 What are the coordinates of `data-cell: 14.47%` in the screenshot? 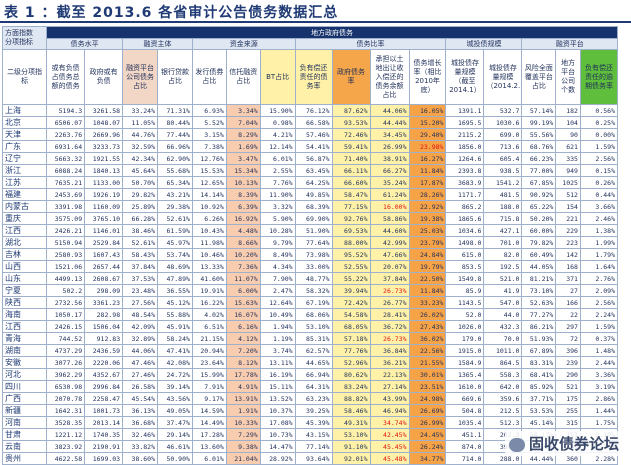 It's located at (277, 446).